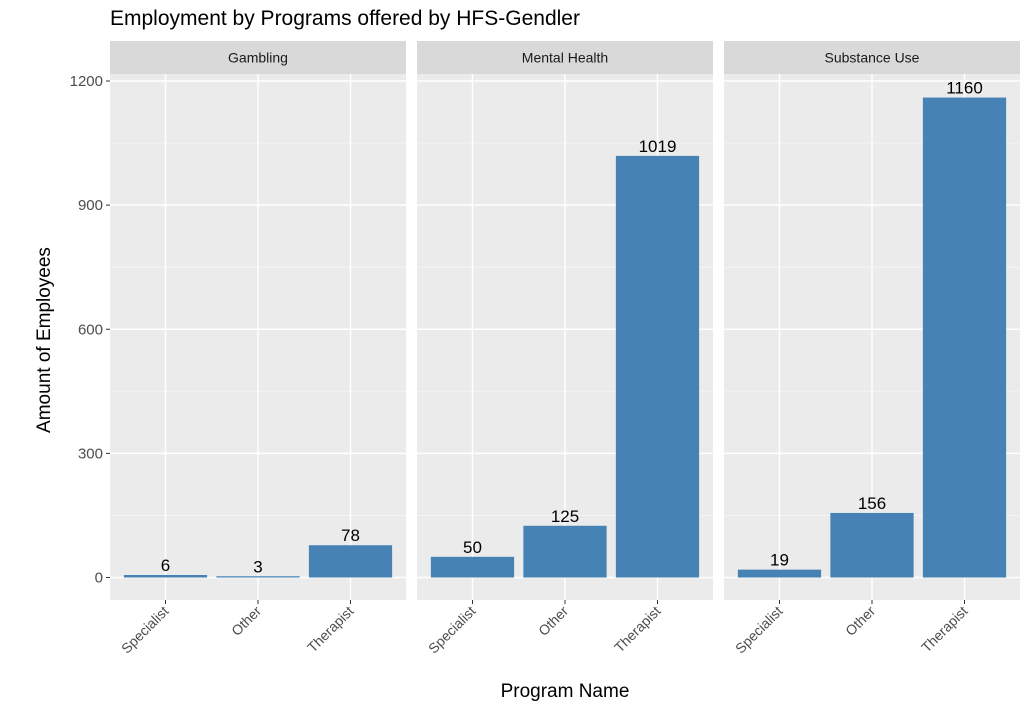 The height and width of the screenshot is (711, 1031). Describe the element at coordinates (872, 503) in the screenshot. I see `data-label: 156` at that location.